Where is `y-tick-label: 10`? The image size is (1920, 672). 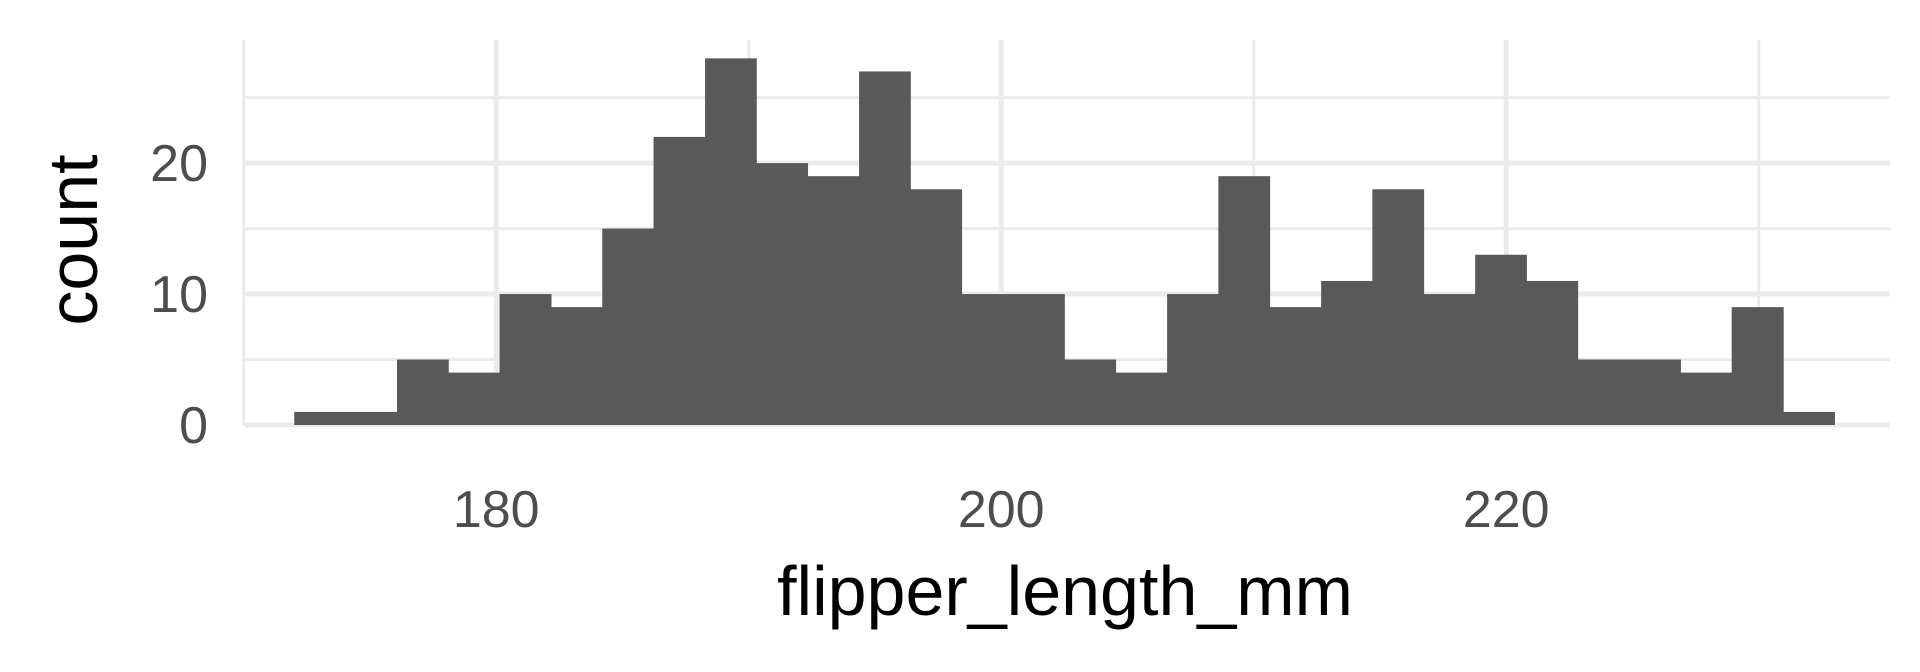 y-tick-label: 10 is located at coordinates (179, 295).